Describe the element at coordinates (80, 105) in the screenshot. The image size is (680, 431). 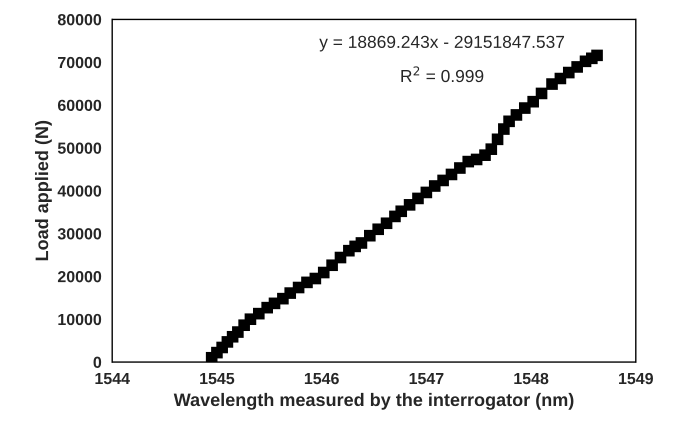
I see `y-tick-label: 60000` at that location.